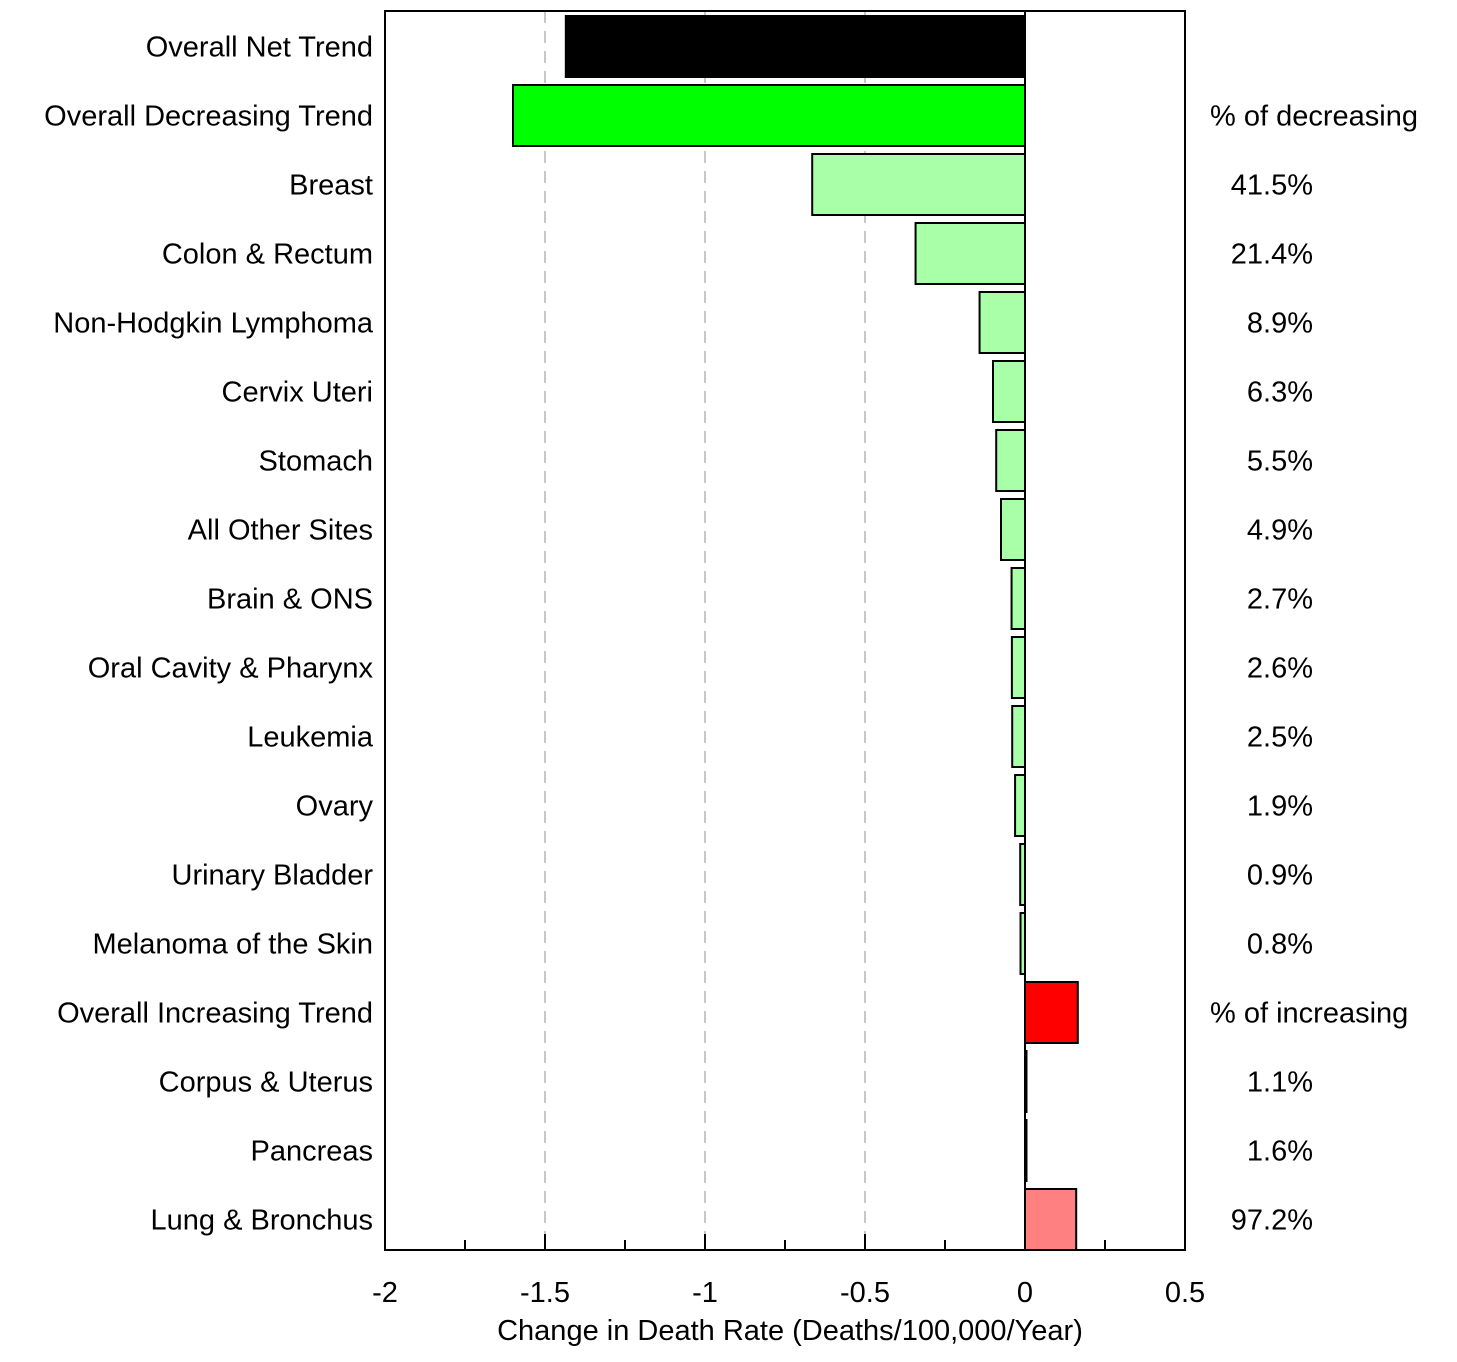 This screenshot has width=1457, height=1362. I want to click on x-tick-label: -1, so click(705, 1293).